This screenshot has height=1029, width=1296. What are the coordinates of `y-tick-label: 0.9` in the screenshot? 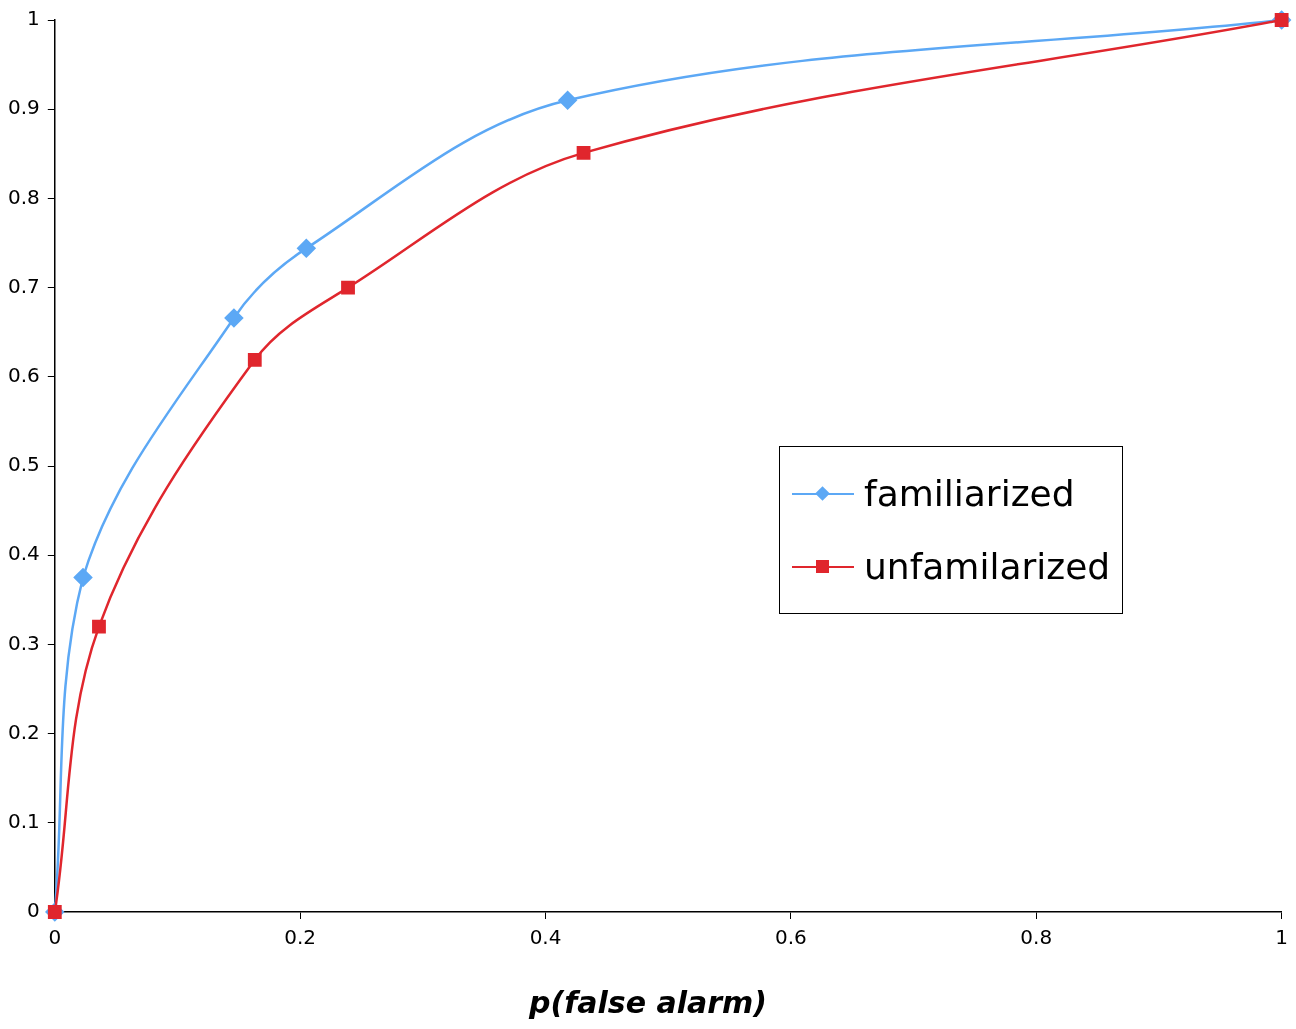 It's located at (23, 107).